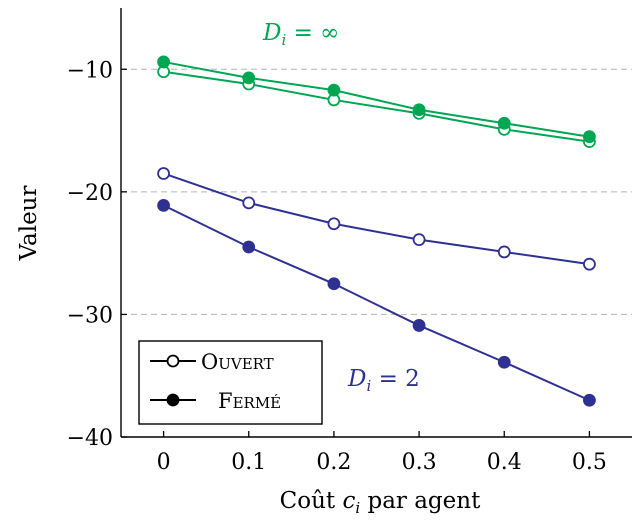 The width and height of the screenshot is (633, 521). What do you see at coordinates (173, 361) in the screenshot?
I see `legend-marker-ouvert` at bounding box center [173, 361].